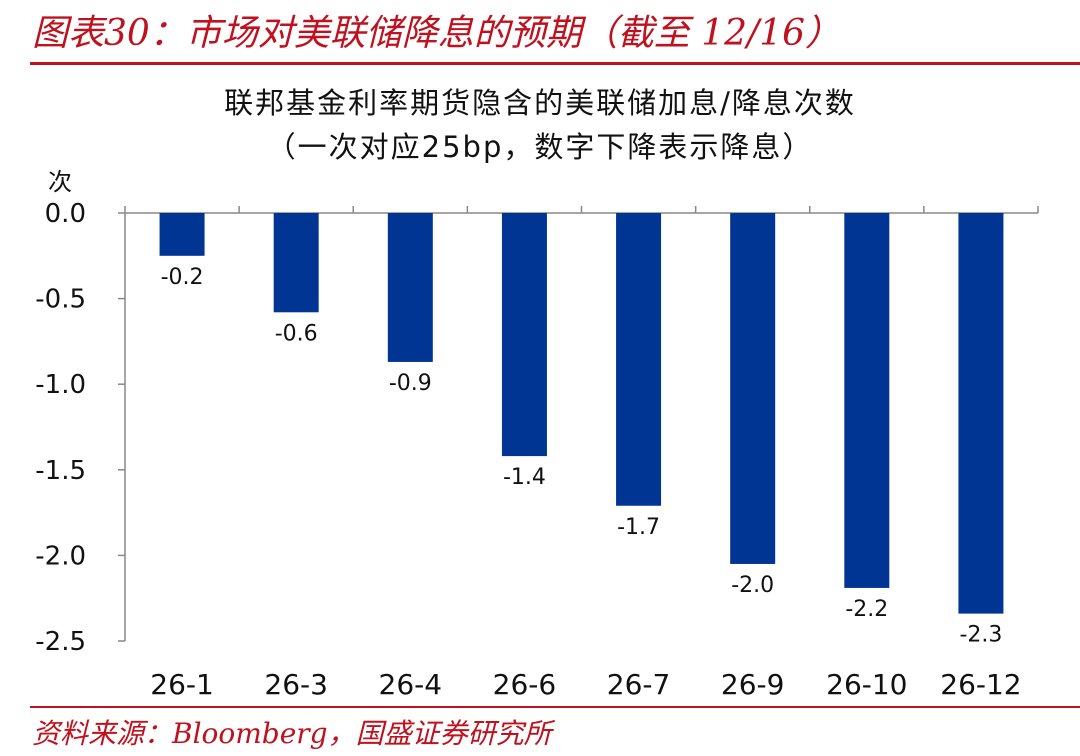 The width and height of the screenshot is (1080, 756). I want to click on data-label: -2.3, so click(980, 635).